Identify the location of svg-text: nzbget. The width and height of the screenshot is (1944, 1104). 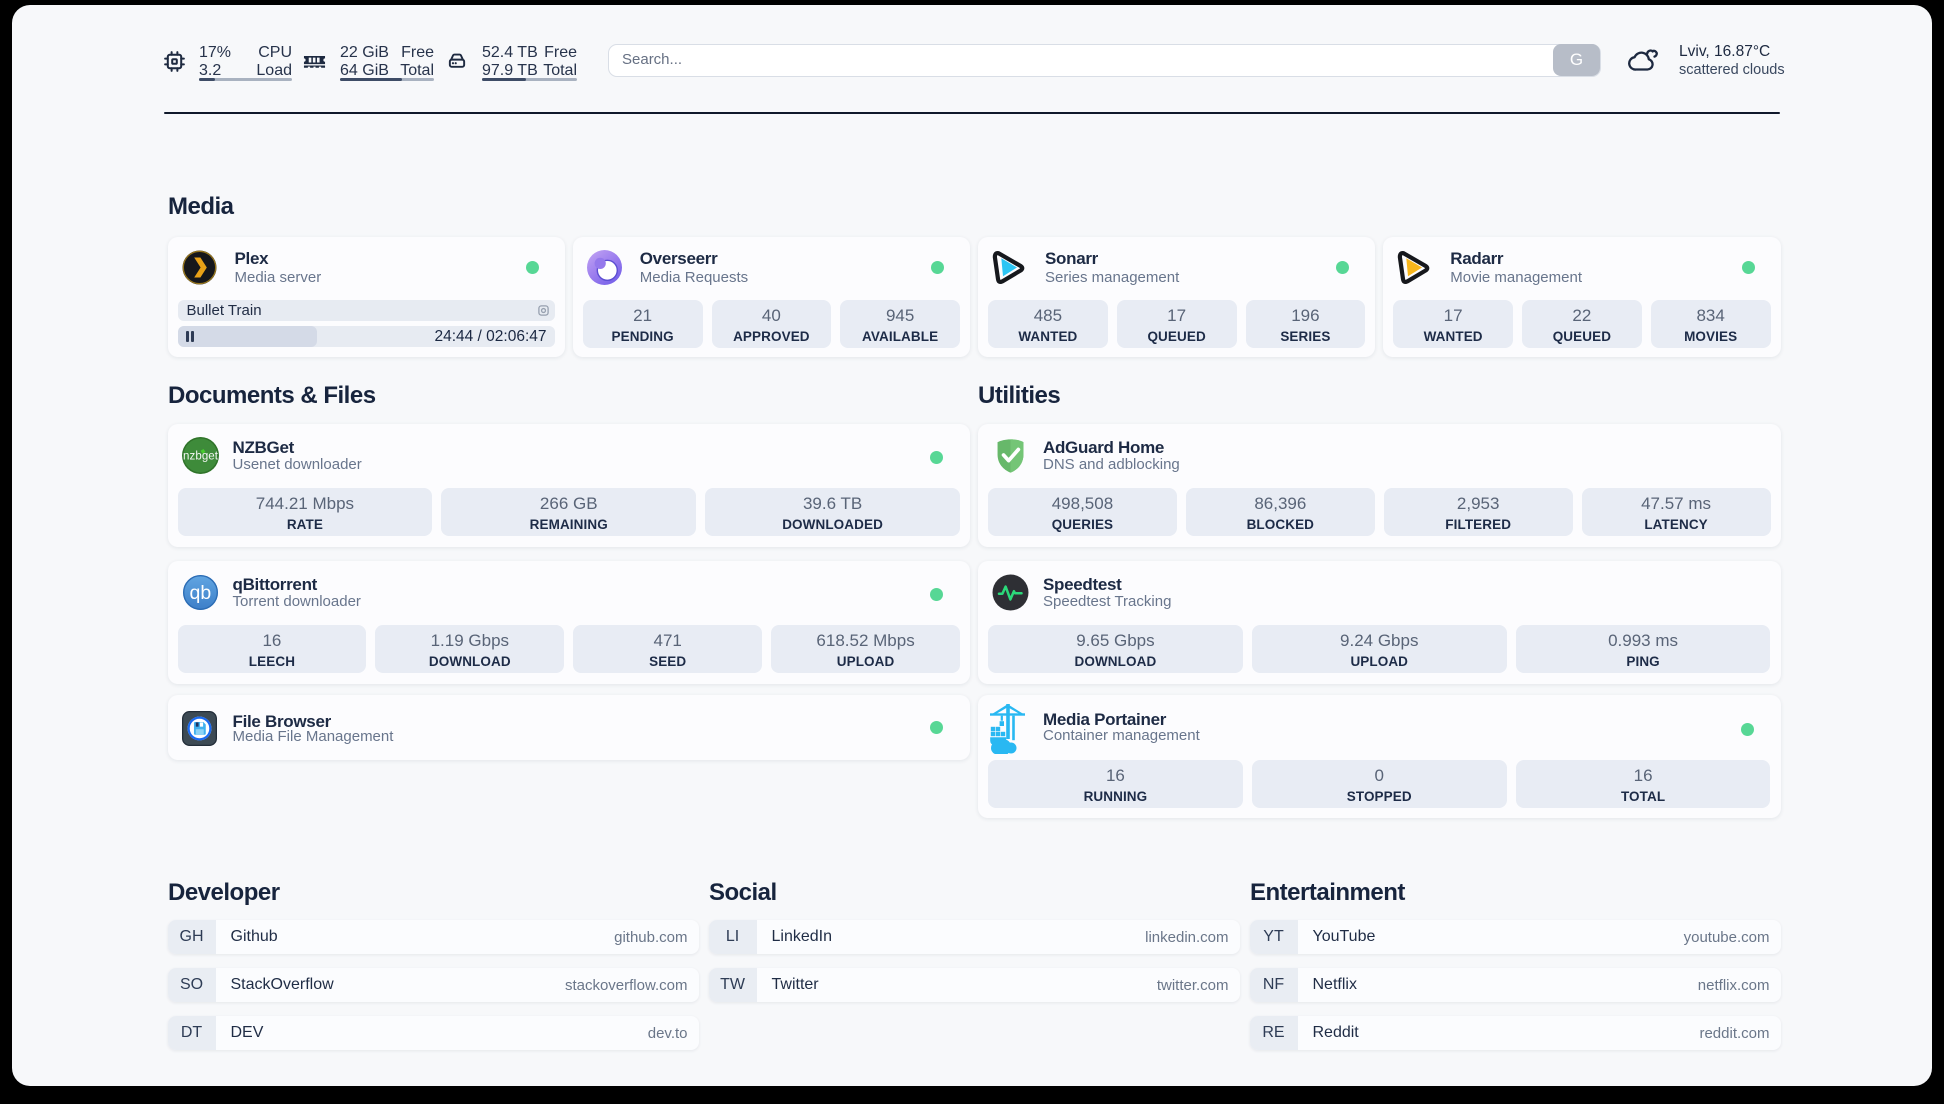
(201, 456).